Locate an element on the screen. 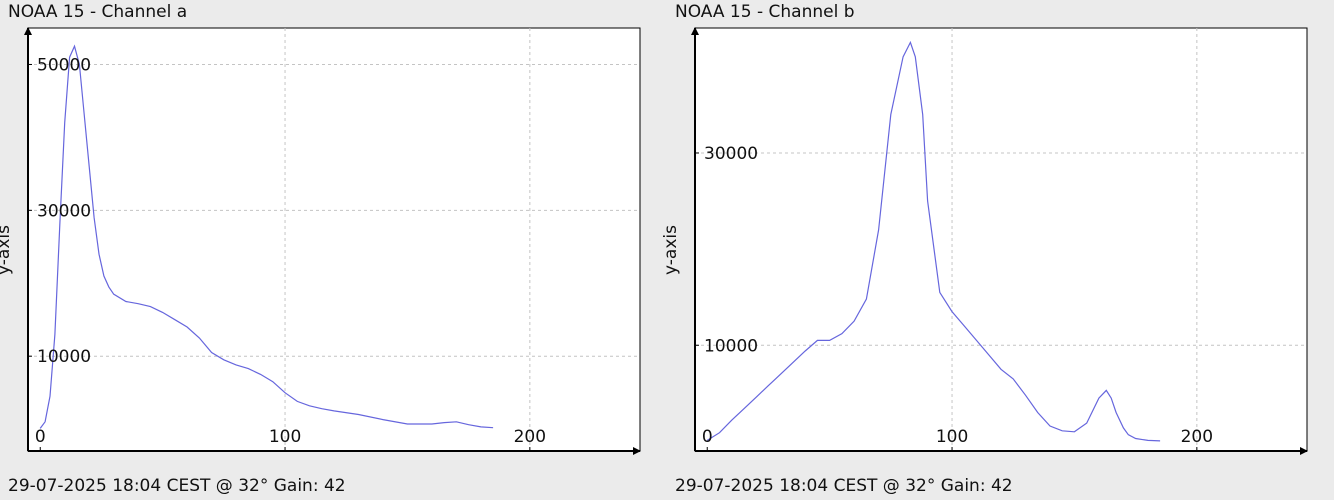 Image resolution: width=1334 pixels, height=500 pixels. chart-title: NOAA 15 - Channel a is located at coordinates (98, 12).